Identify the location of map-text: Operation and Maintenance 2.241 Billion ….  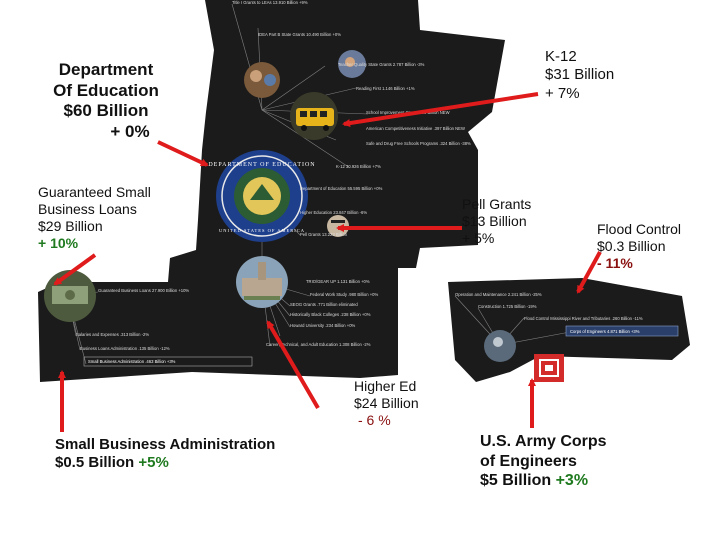
(498, 294).